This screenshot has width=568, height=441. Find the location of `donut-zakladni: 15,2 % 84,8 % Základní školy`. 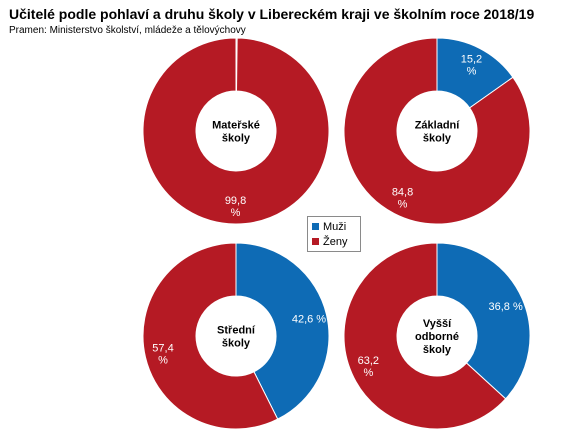

donut-zakladni: 15,2 % 84,8 % Základní školy is located at coordinates (437, 131).